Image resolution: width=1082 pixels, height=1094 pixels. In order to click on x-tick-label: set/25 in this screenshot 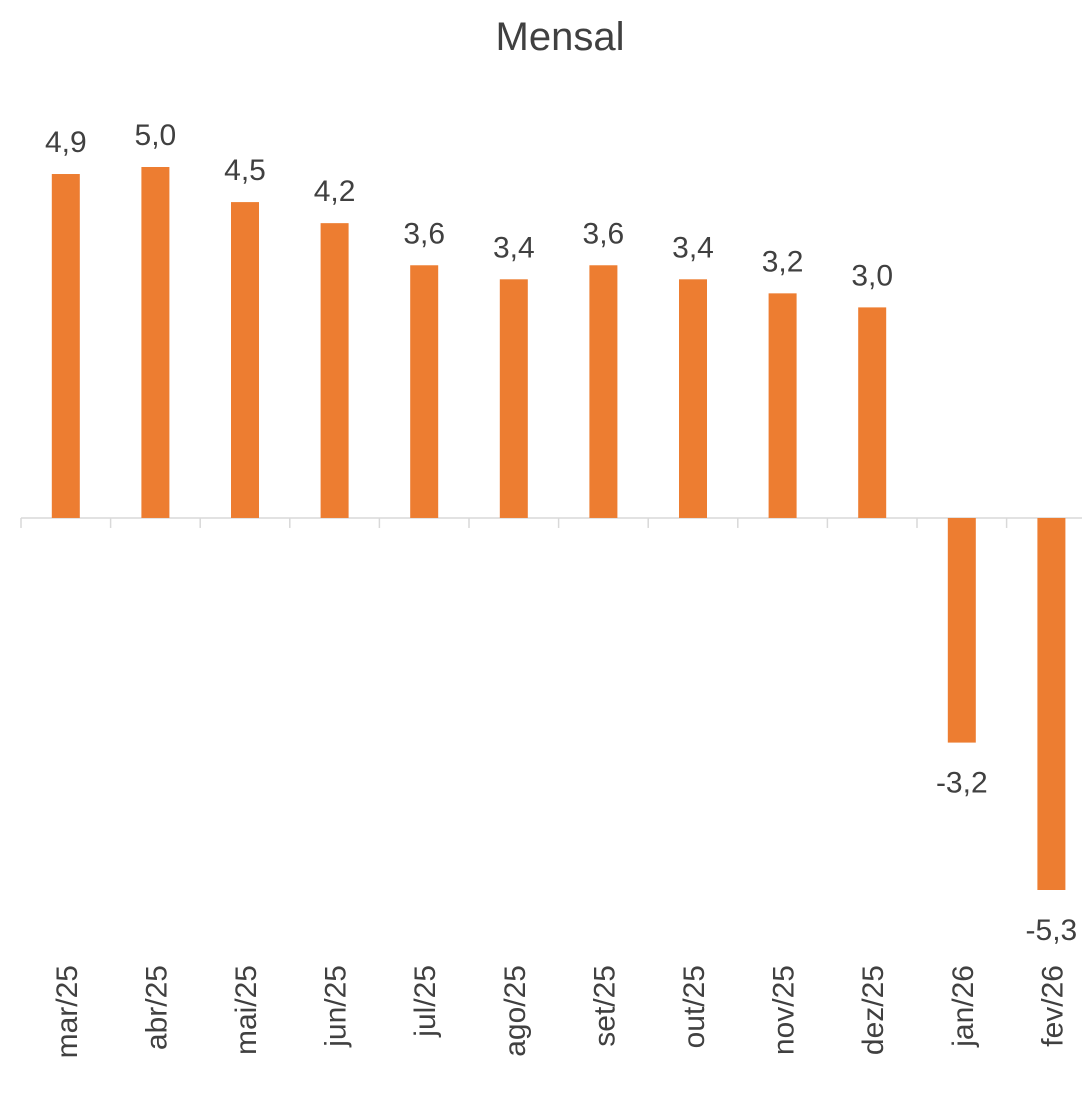, I will do `click(604, 1006)`.